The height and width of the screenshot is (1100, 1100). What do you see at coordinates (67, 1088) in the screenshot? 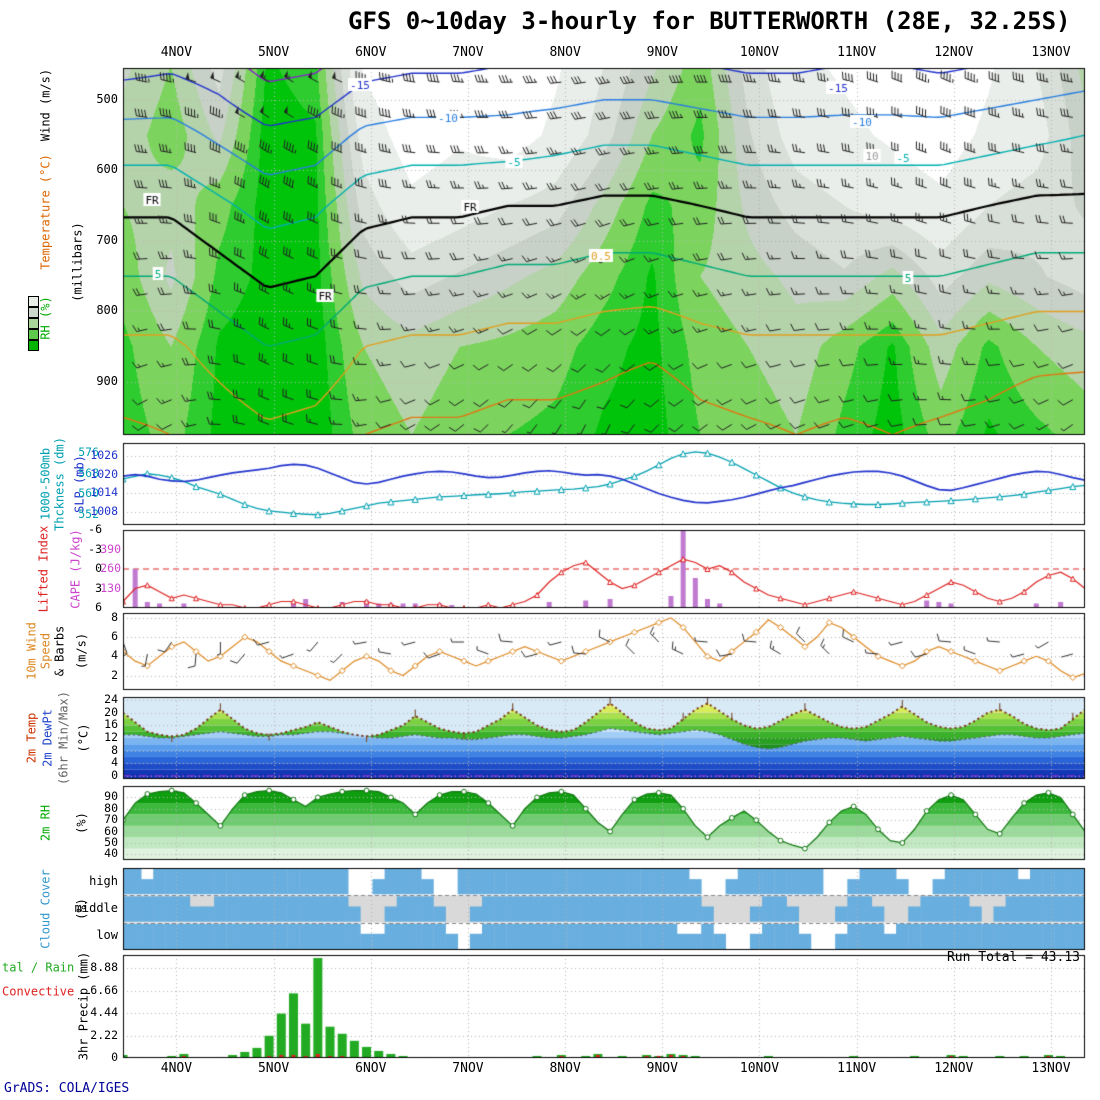
I see `grads-credit: GrADS: COLA/IGES` at bounding box center [67, 1088].